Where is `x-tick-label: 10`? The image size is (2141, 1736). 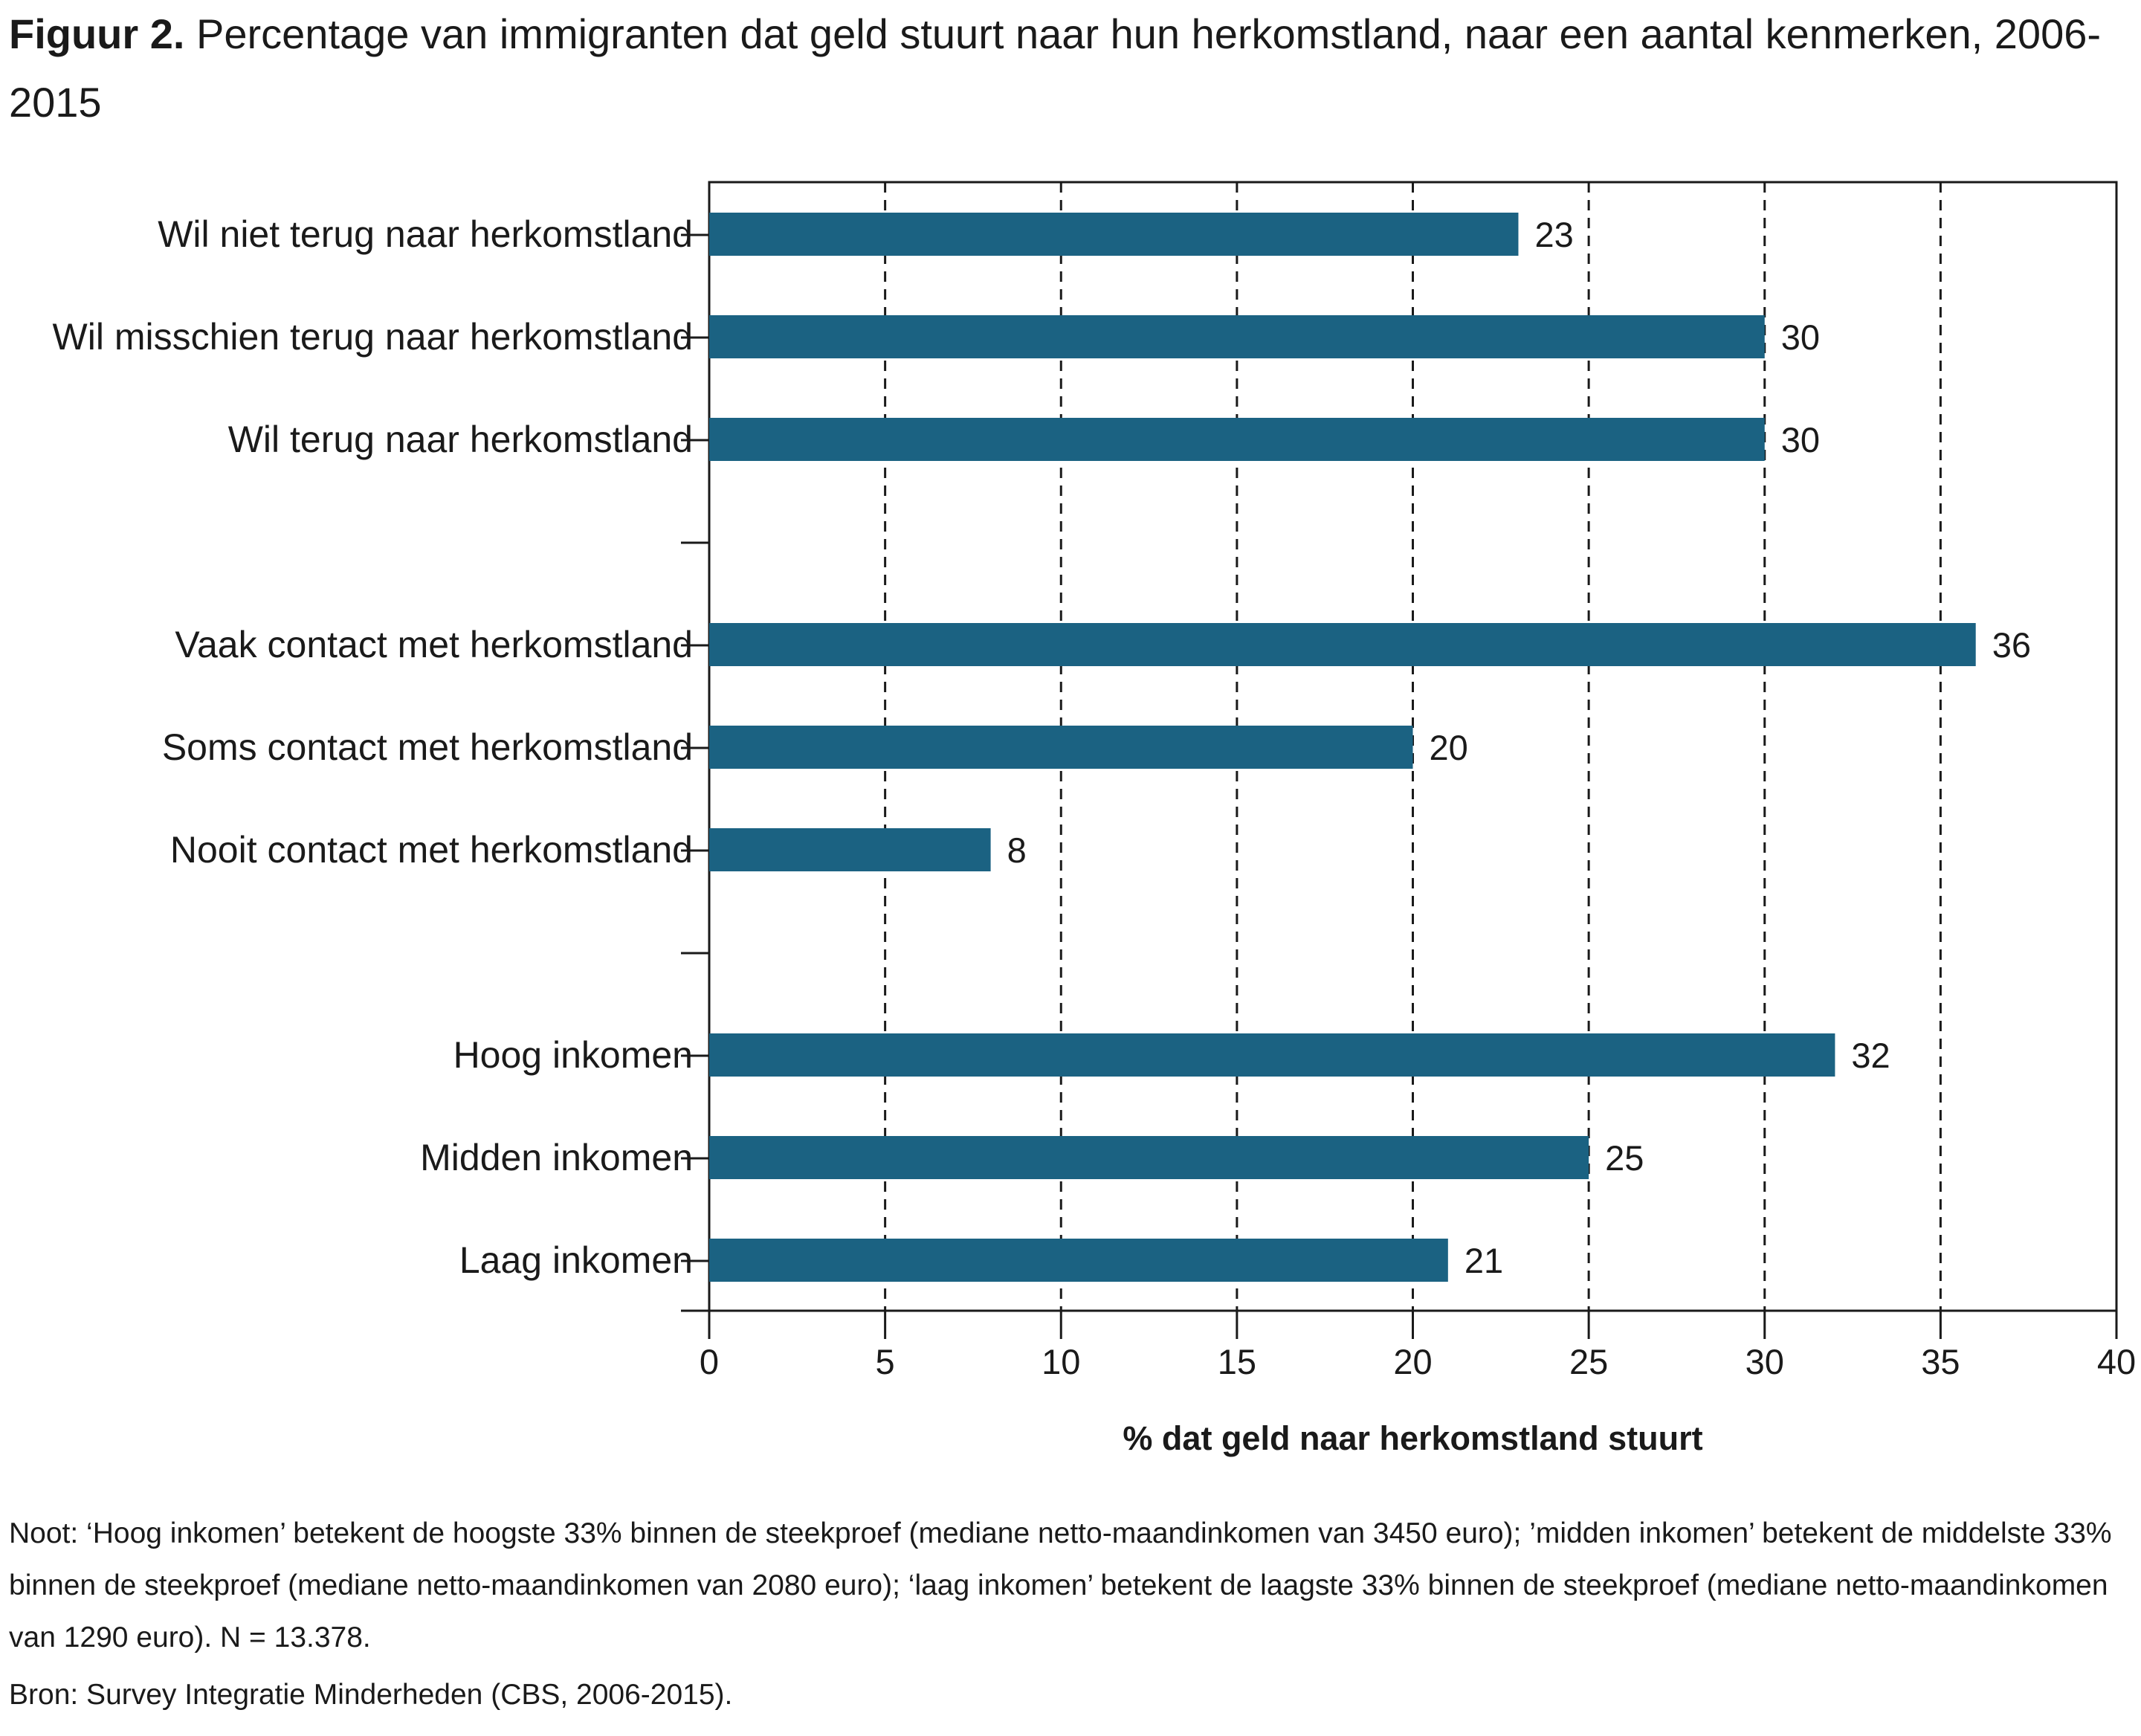 x-tick-label: 10 is located at coordinates (1061, 1361).